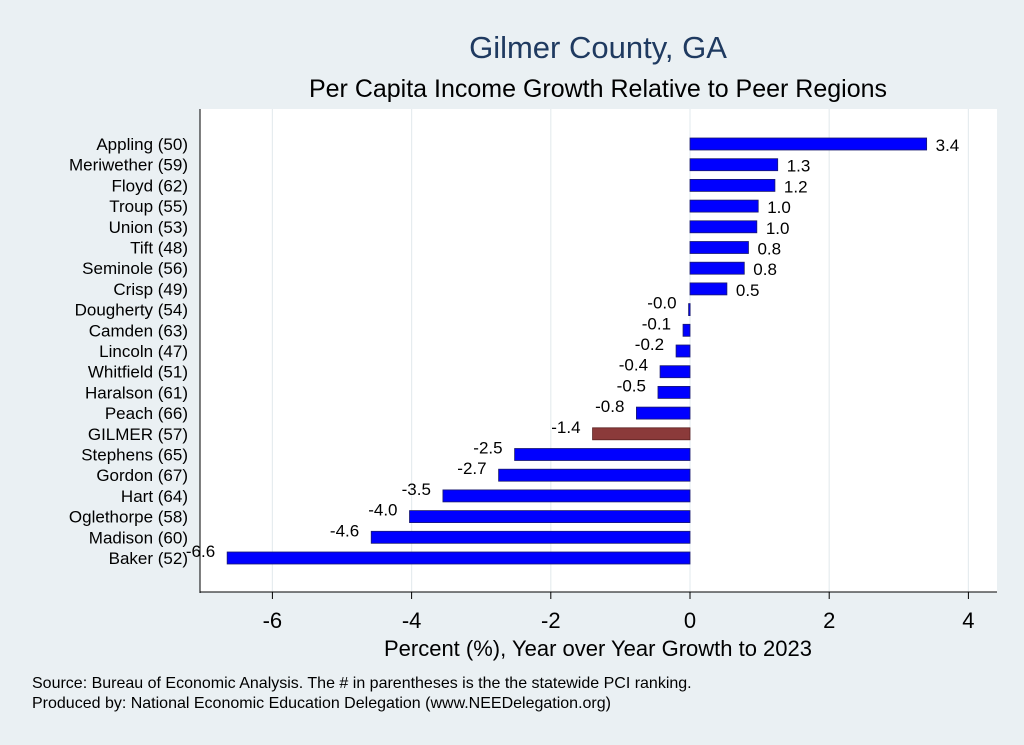  Describe the element at coordinates (412, 620) in the screenshot. I see `x-tick-label: -4` at that location.